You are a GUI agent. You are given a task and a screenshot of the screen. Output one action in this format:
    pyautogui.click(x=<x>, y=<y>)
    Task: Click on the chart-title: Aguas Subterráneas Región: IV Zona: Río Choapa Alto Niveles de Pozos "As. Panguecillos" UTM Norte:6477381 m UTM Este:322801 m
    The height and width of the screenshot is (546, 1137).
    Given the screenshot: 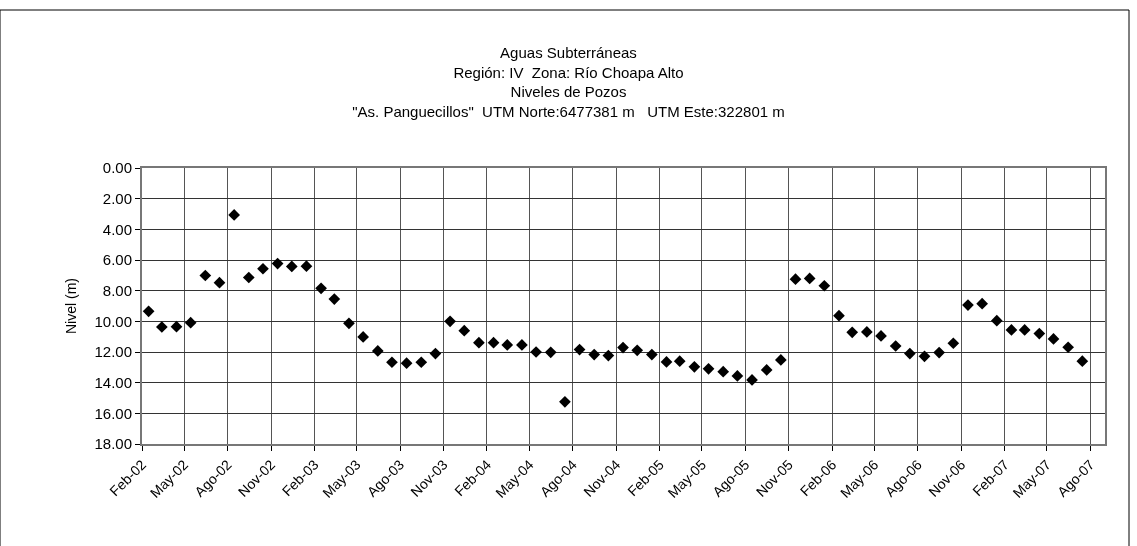 What is the action you would take?
    pyautogui.click(x=568, y=82)
    